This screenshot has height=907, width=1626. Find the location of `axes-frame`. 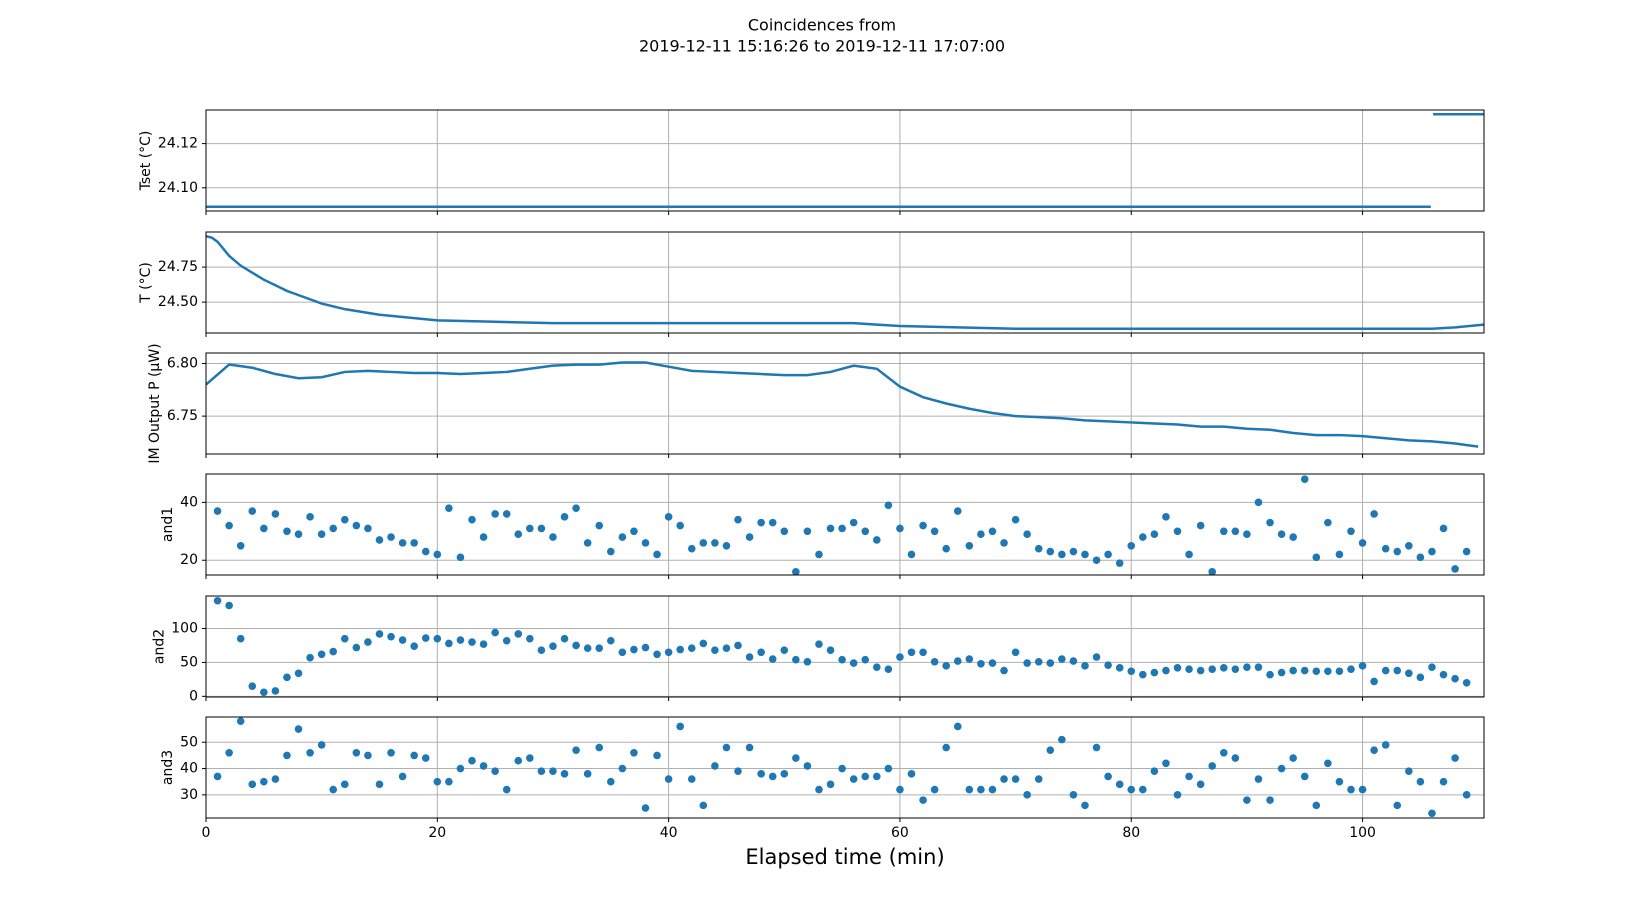

axes-frame is located at coordinates (845, 524).